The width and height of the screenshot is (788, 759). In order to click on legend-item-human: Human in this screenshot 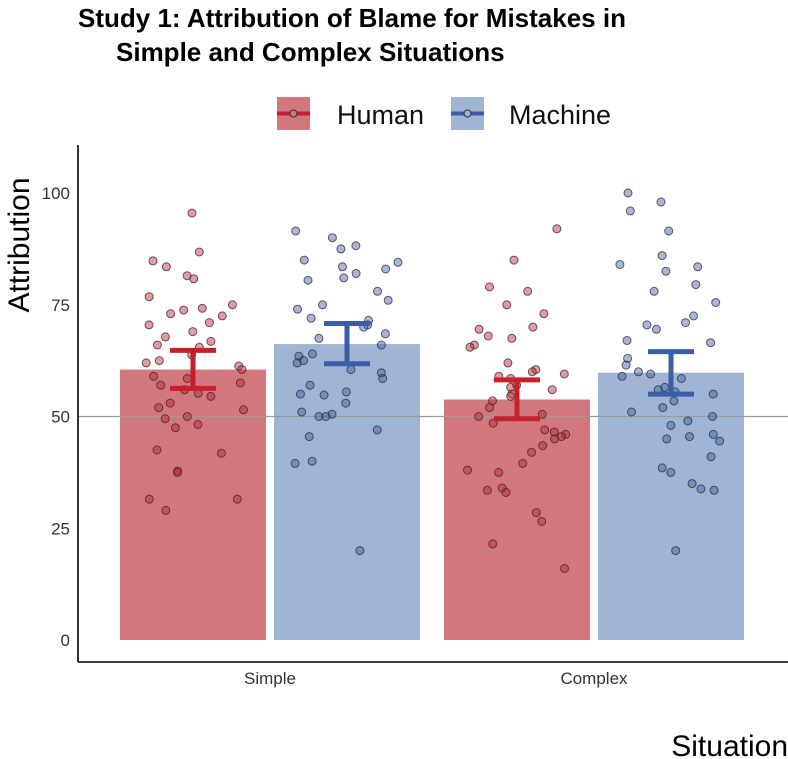, I will do `click(350, 113)`.